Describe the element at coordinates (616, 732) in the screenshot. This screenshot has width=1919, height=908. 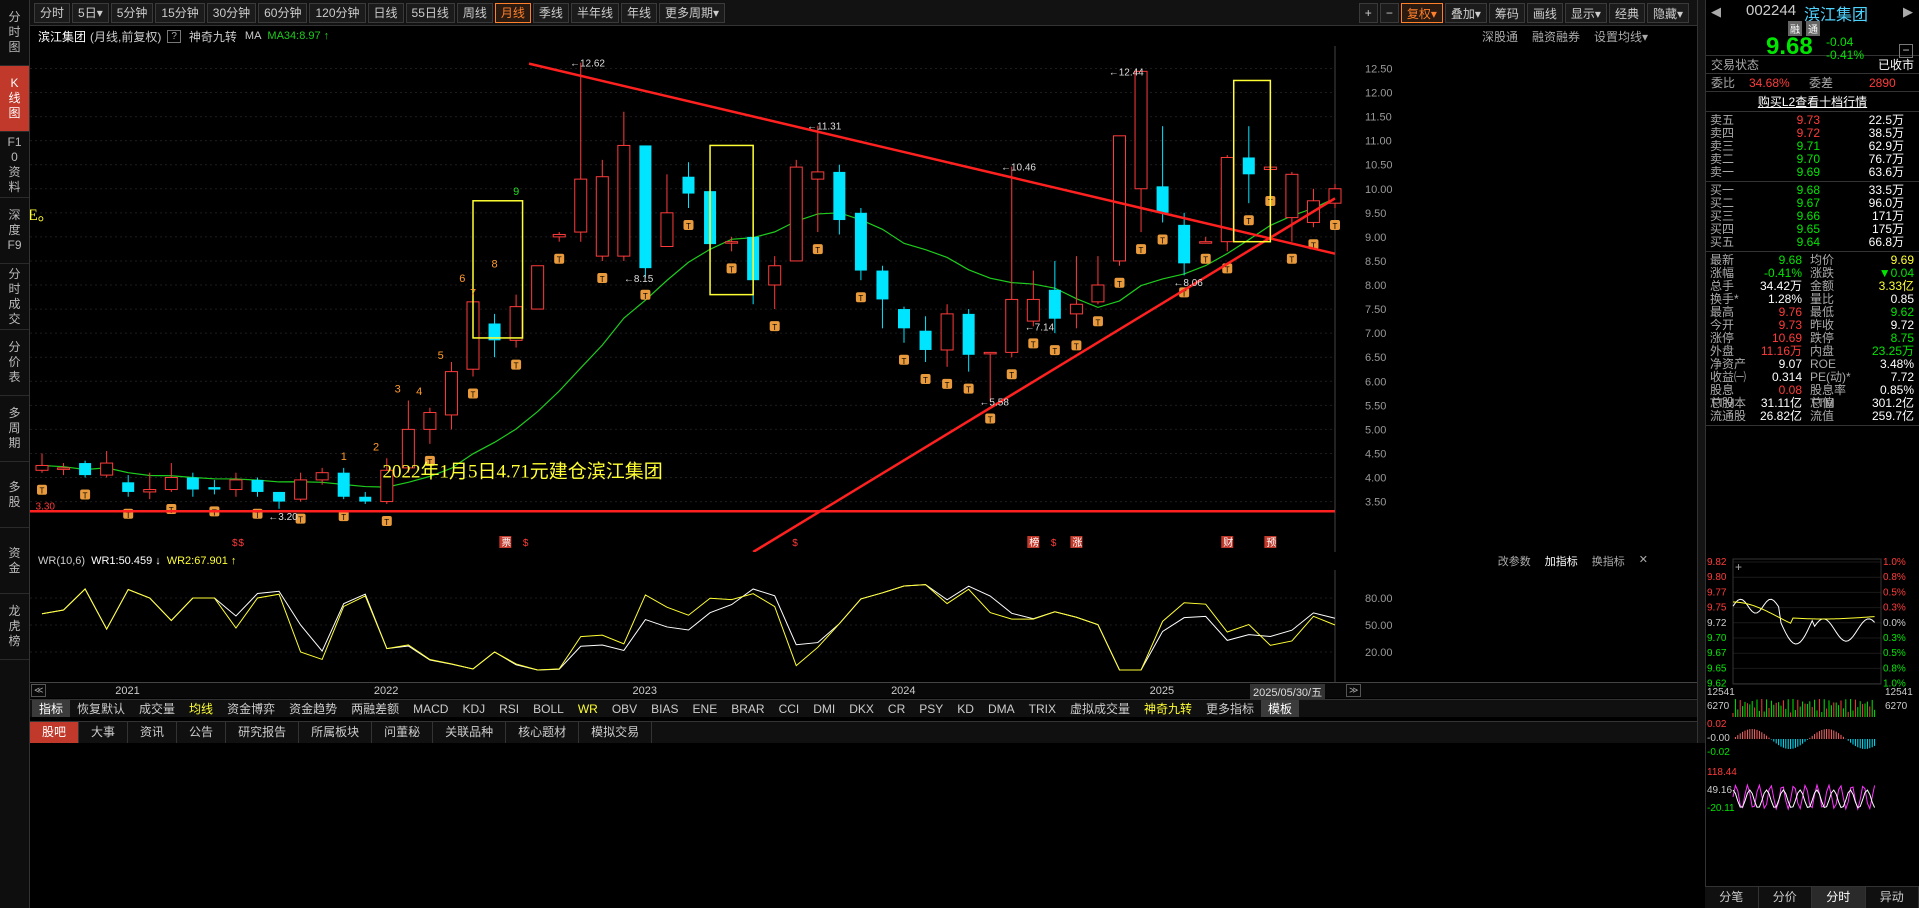
I see `bottom-tab: 模拟交易` at that location.